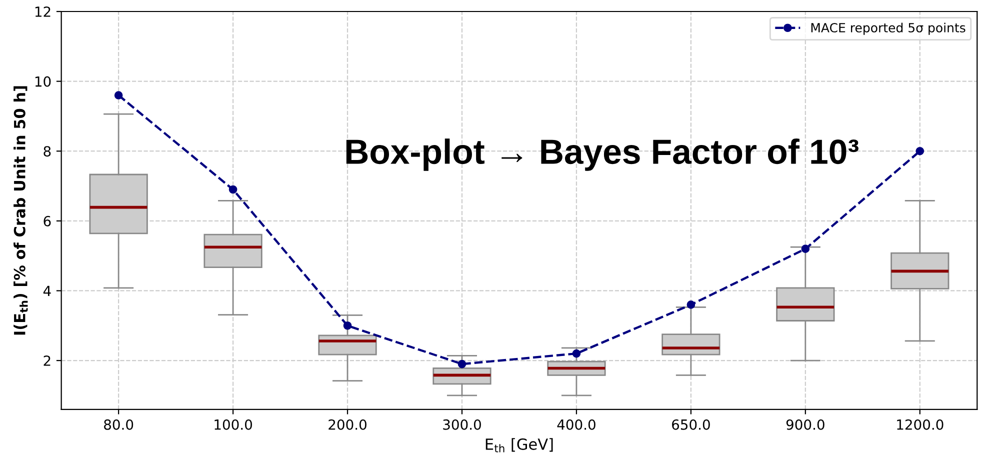  I want to click on x-tick-label: 650.0, so click(691, 424).